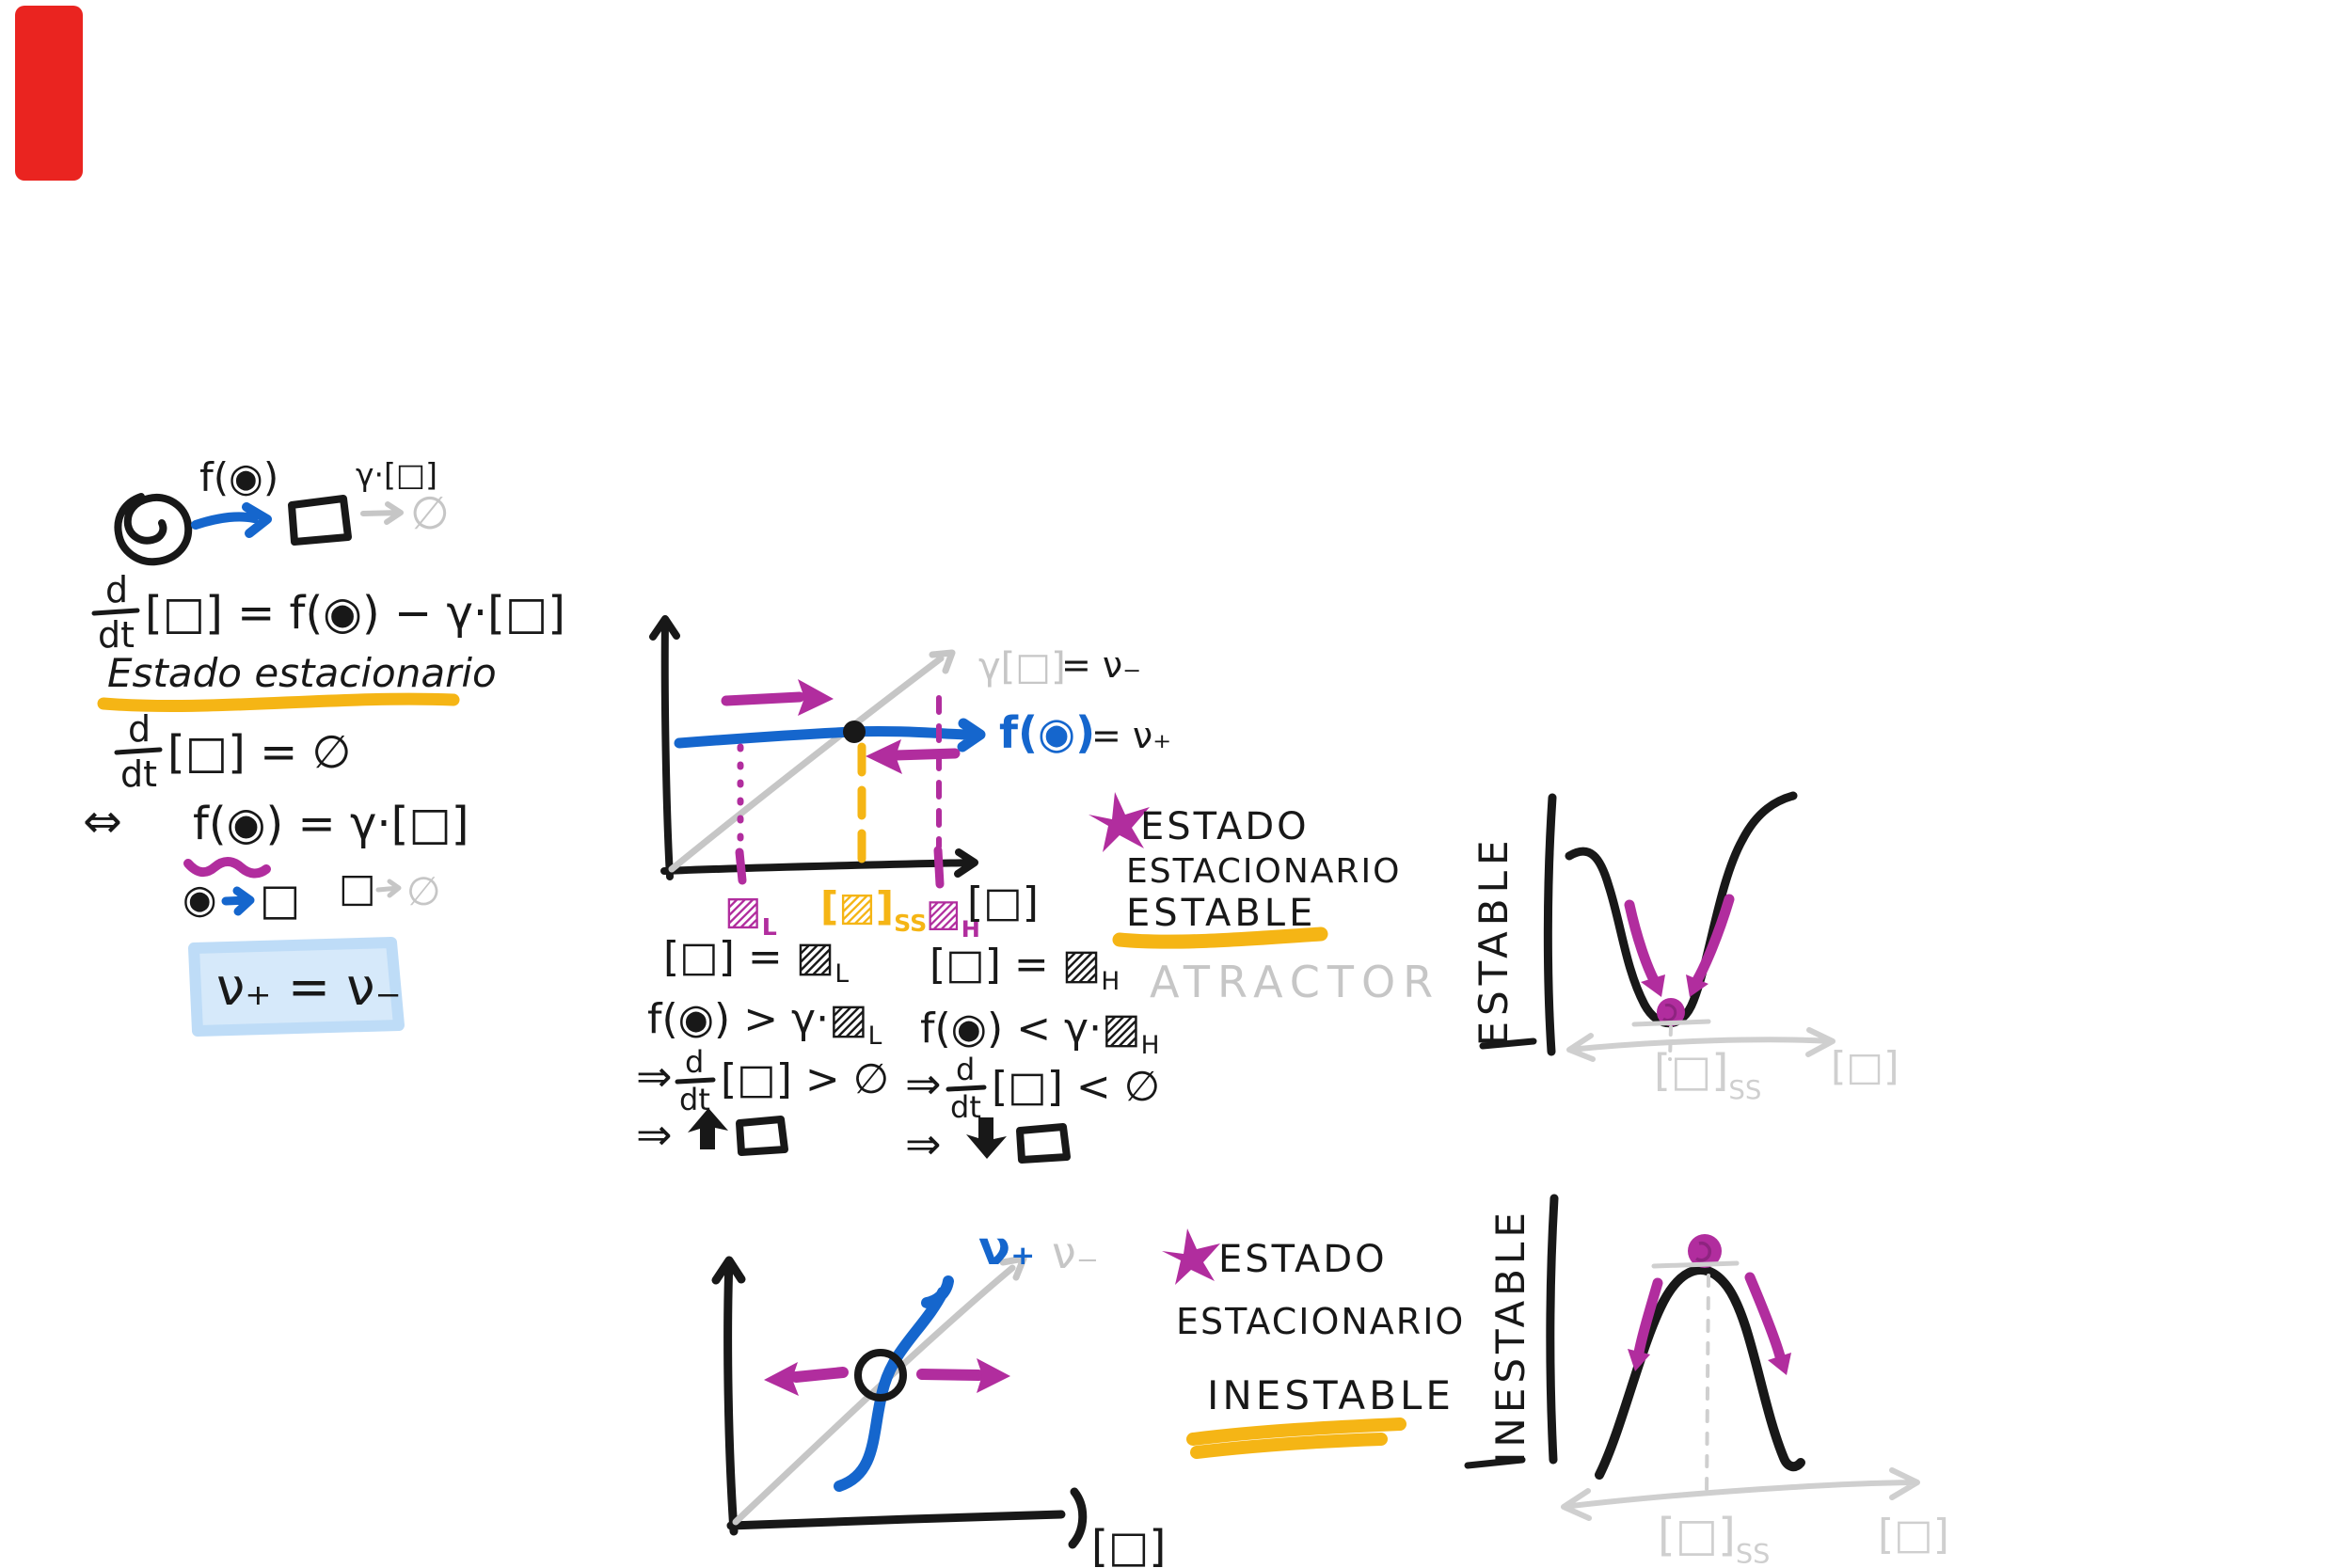 The image size is (2352, 1568). Describe the element at coordinates (1040, 1032) in the screenshot. I see `case-high-line2: f(◉) < γ·▨H` at that location.